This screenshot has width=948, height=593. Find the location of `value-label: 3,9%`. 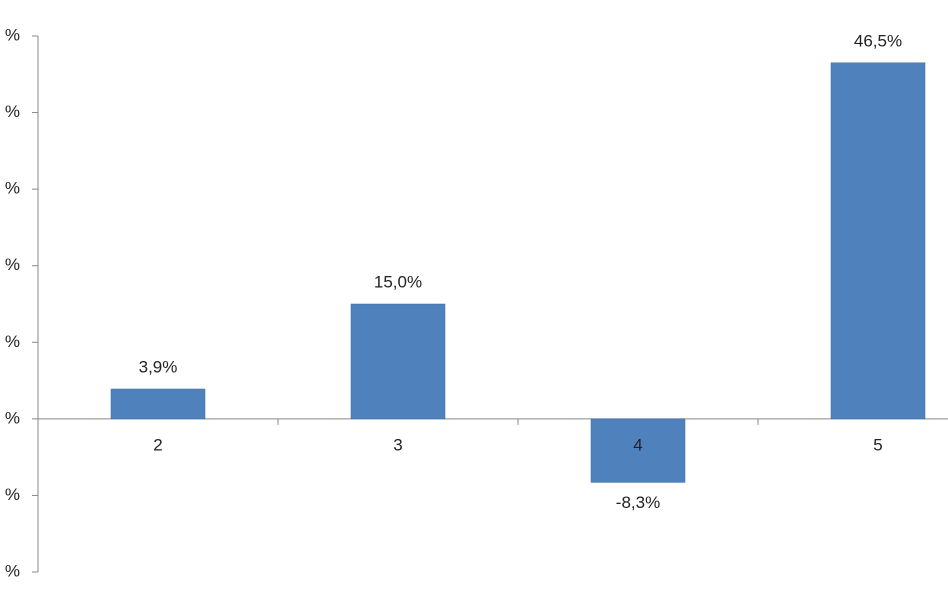

value-label: 3,9% is located at coordinates (158, 366).